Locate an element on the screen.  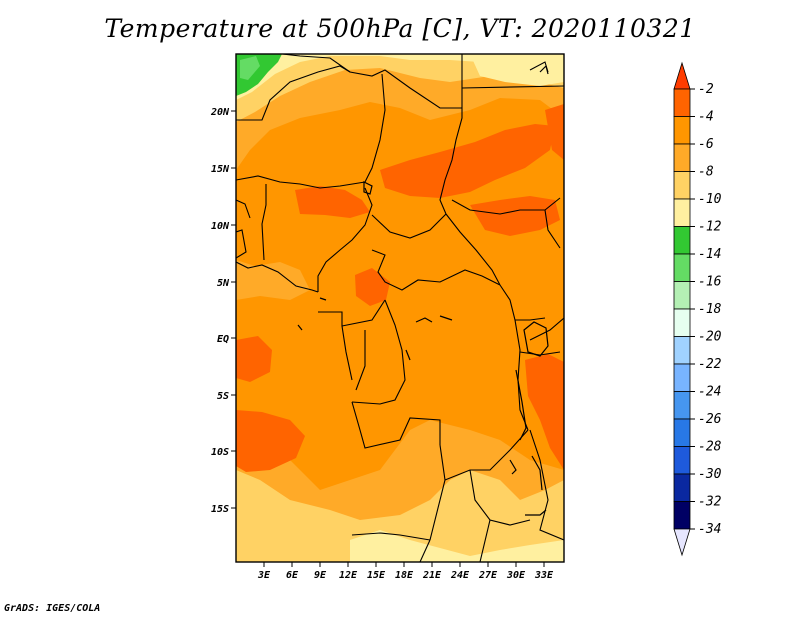
lat-label: 20N is located at coordinates (220, 112).